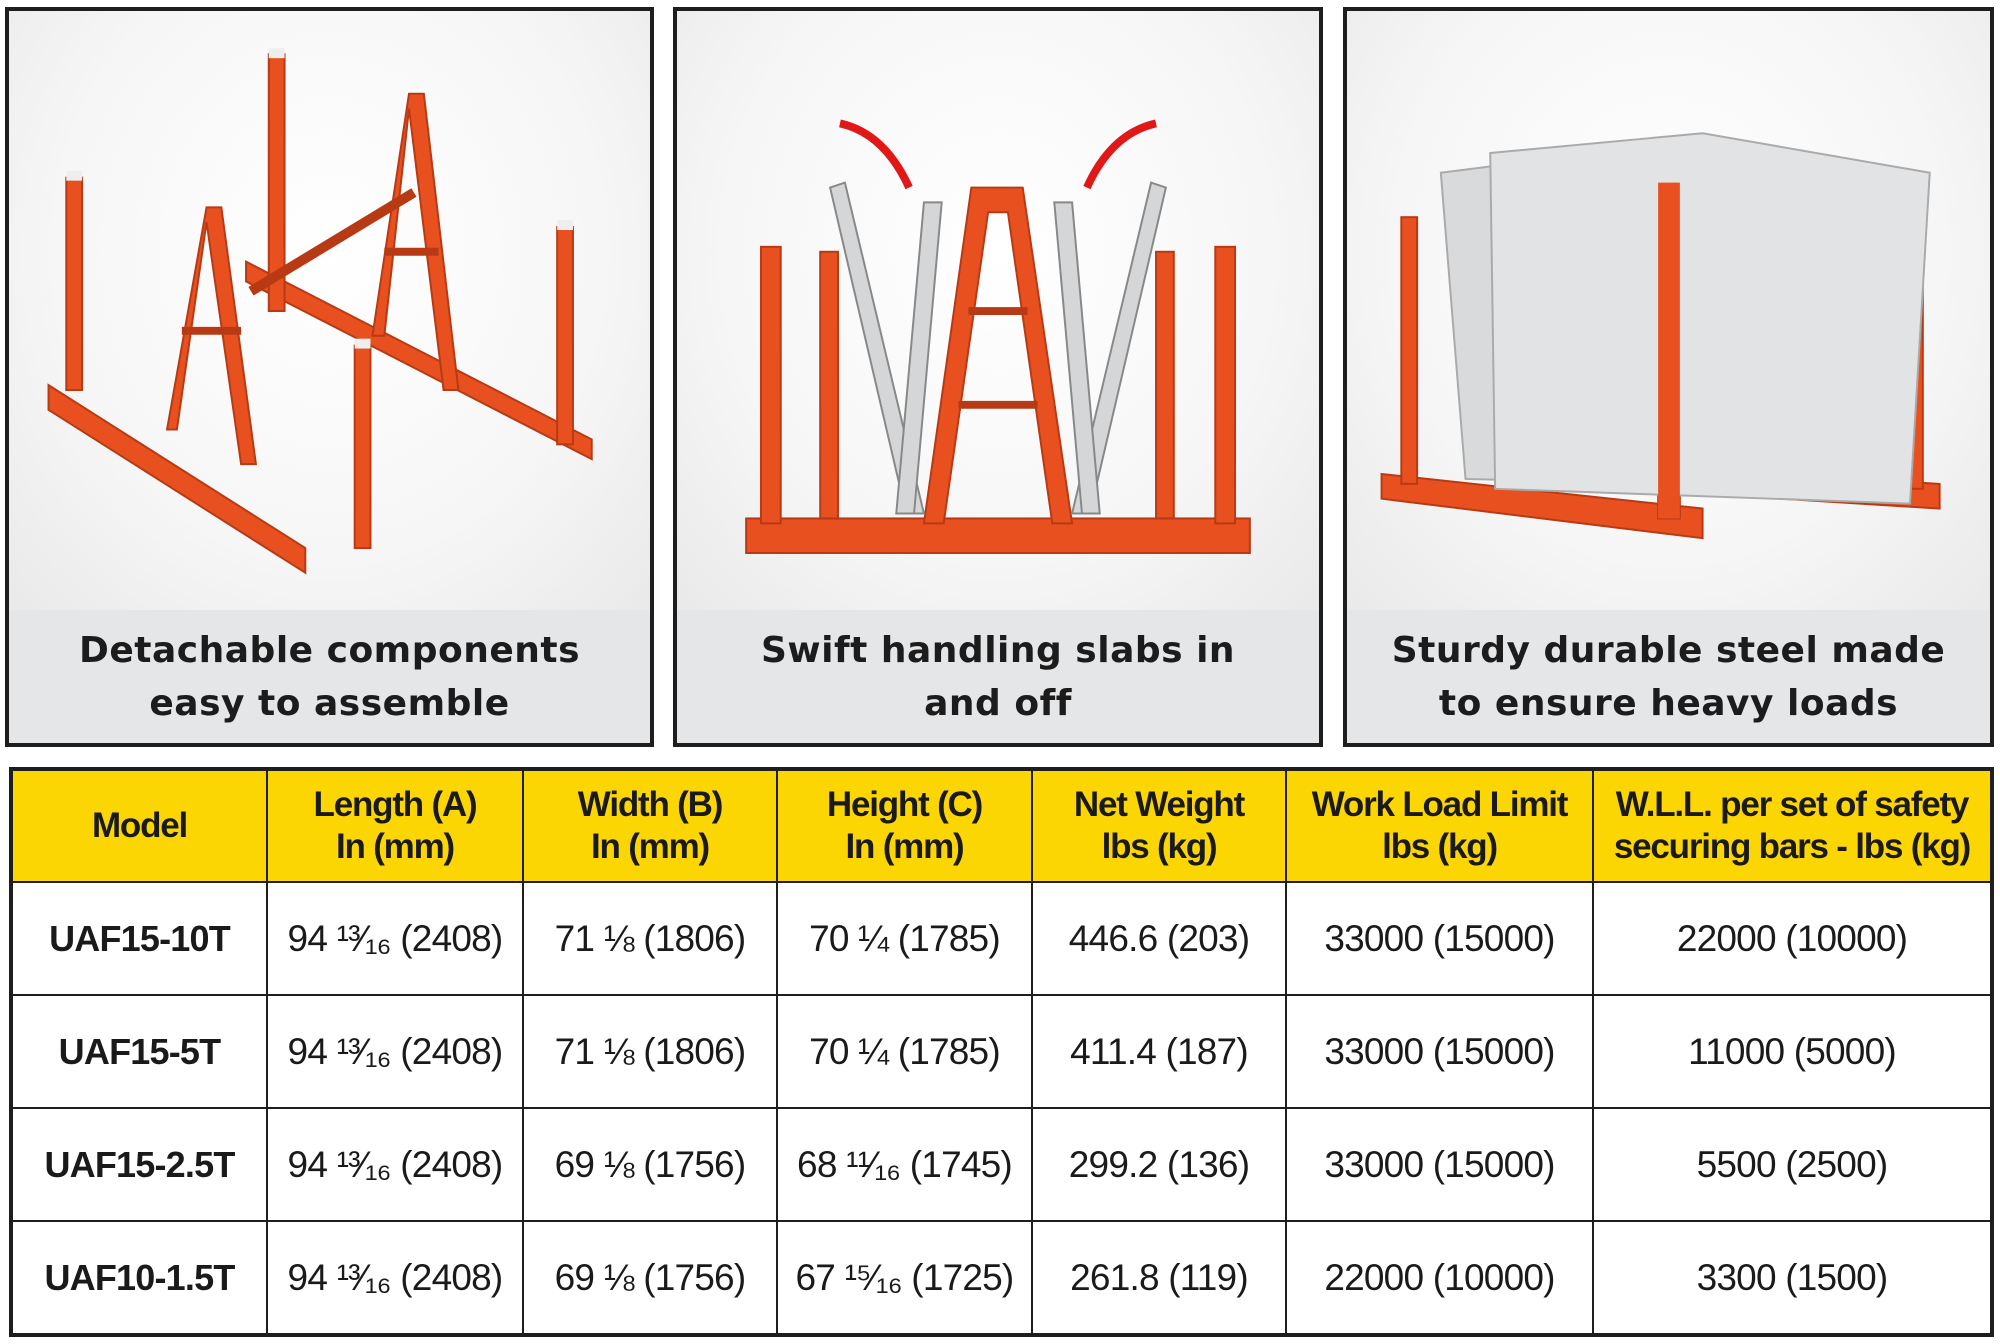 This screenshot has height=1344, width=2000. I want to click on spec-cell: 411.4 (187), so click(1159, 1051).